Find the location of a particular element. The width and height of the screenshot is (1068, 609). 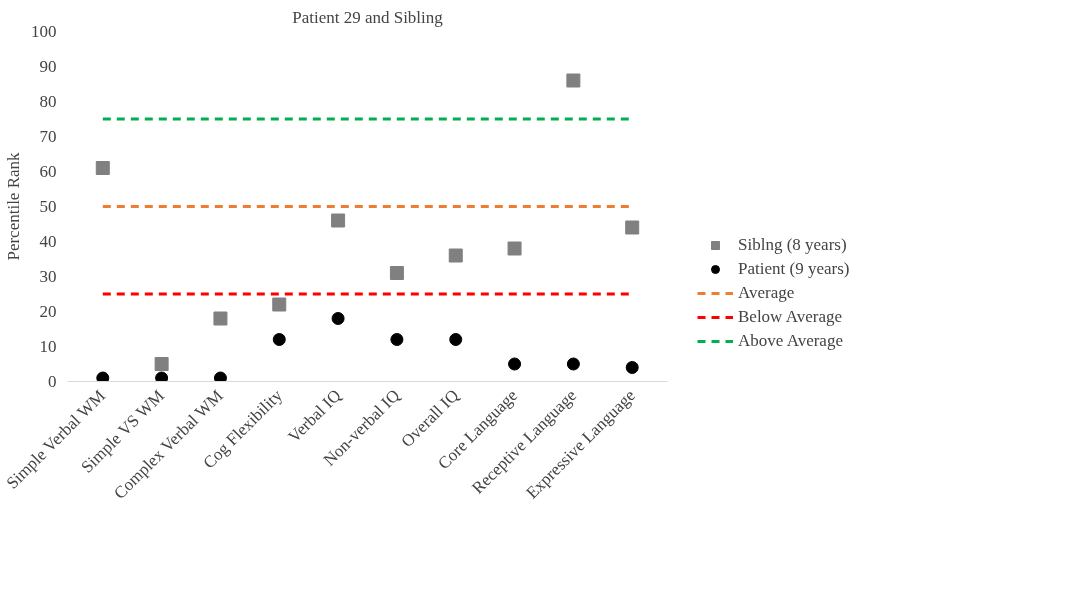

y-tick-label: 30 is located at coordinates (48, 276).